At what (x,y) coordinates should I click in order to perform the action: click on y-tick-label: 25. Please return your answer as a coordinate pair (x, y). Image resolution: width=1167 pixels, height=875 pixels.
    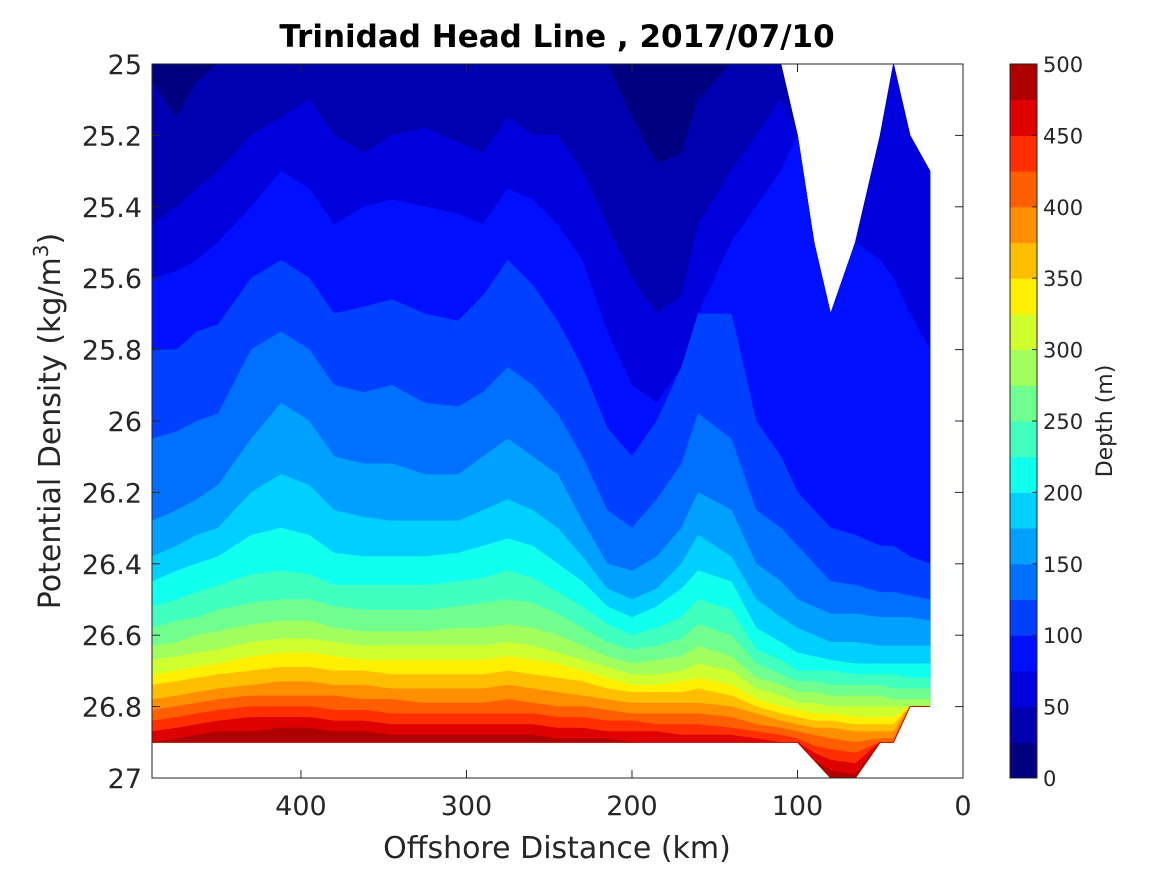
    Looking at the image, I should click on (125, 65).